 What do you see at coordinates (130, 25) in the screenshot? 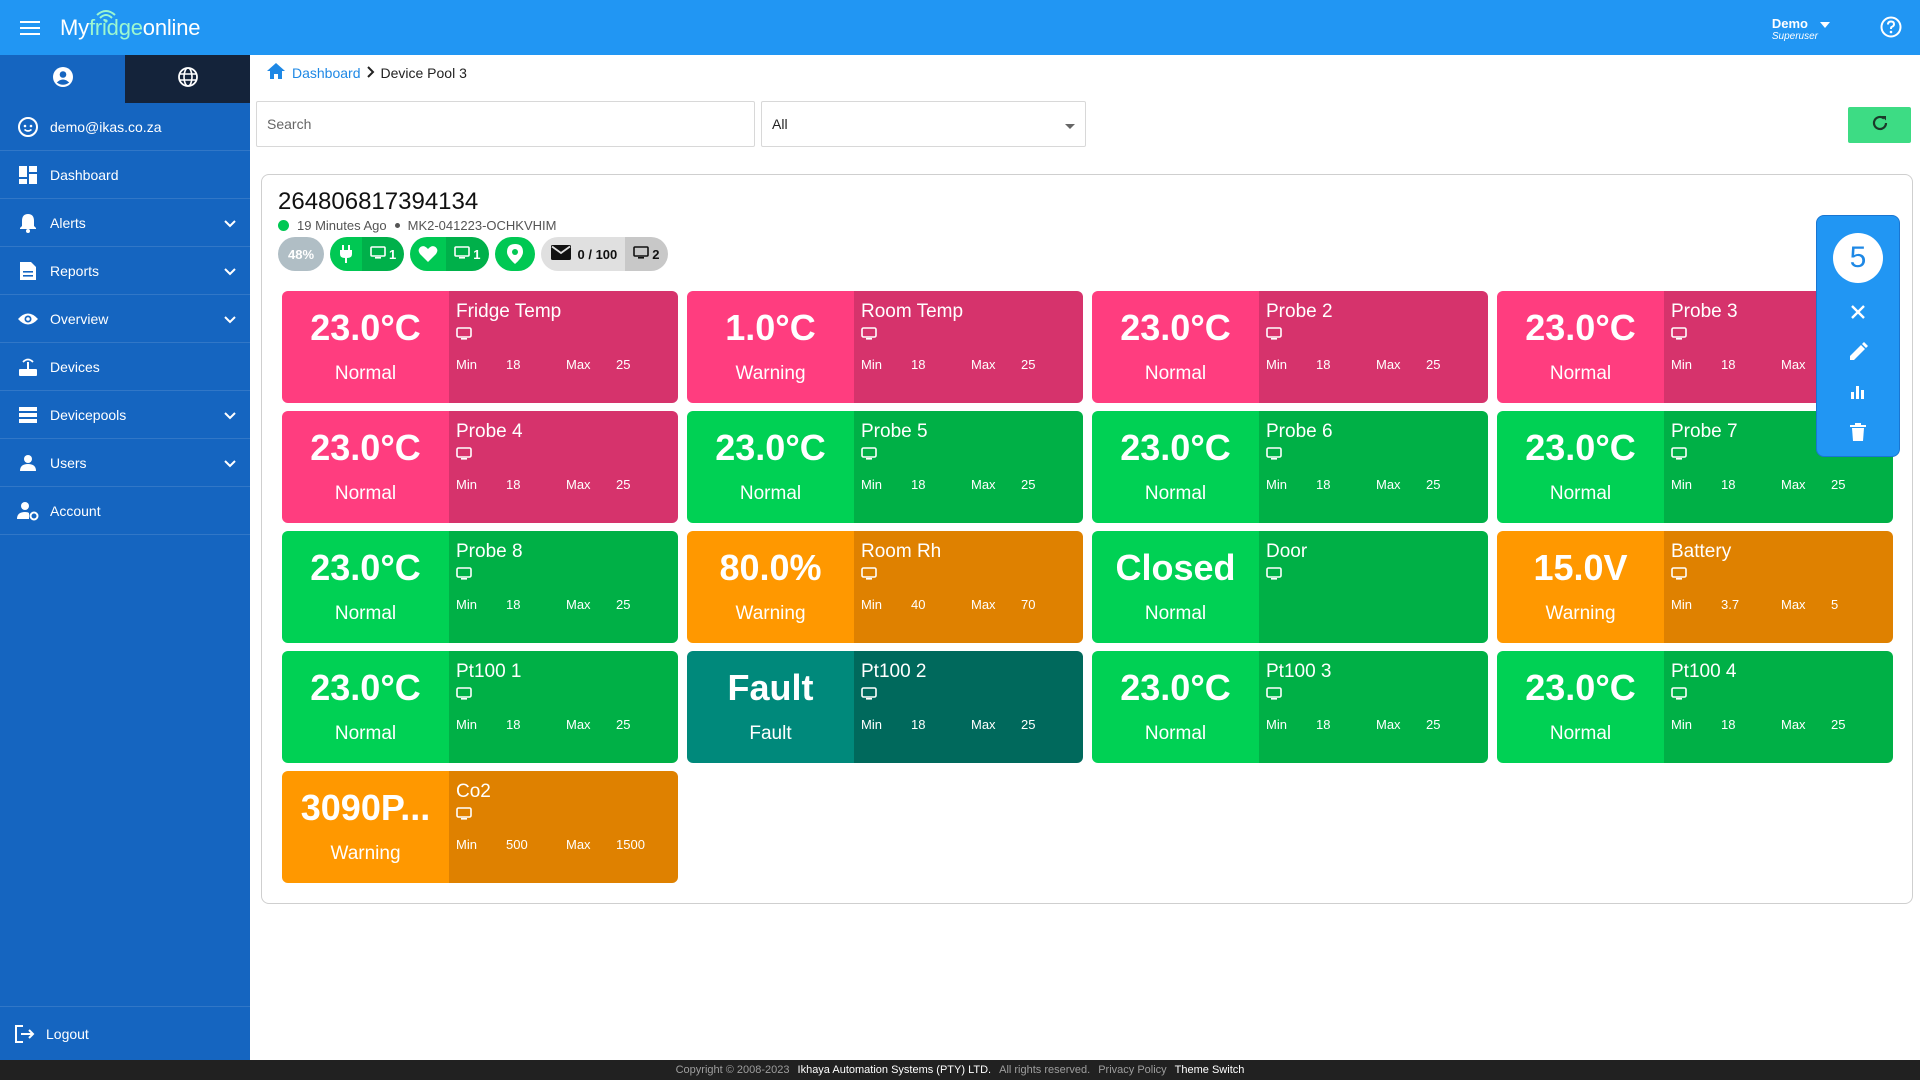
I see `app-logo: Myfridgeonline` at bounding box center [130, 25].